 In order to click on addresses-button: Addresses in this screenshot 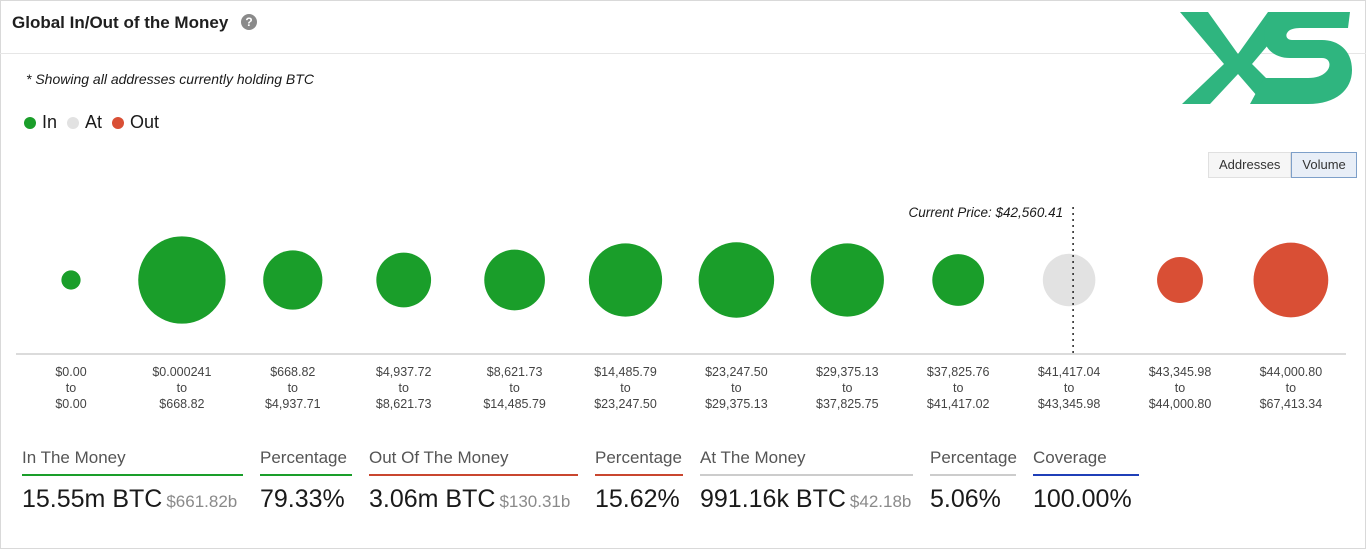, I will do `click(1250, 165)`.